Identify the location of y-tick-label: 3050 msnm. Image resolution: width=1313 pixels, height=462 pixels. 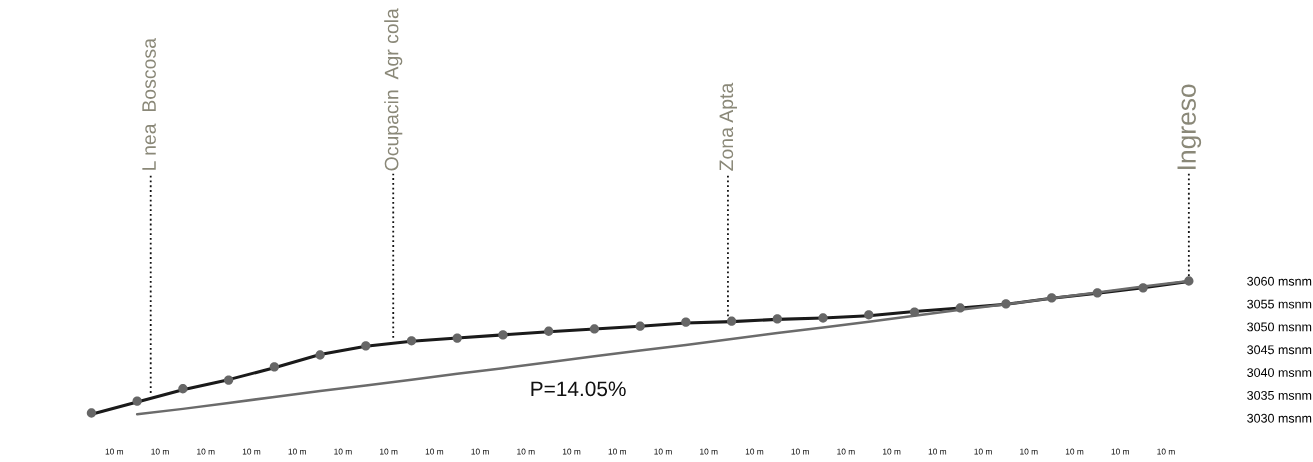
(1279, 327).